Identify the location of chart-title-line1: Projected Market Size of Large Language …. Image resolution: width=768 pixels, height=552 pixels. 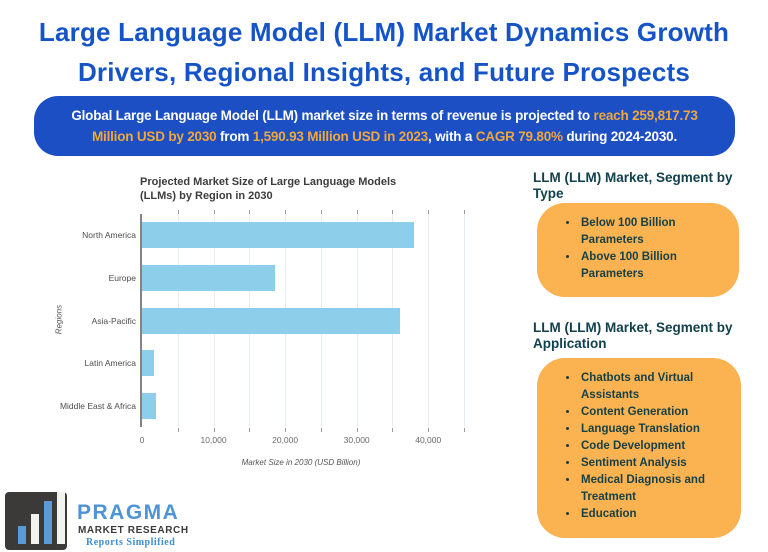
(268, 182).